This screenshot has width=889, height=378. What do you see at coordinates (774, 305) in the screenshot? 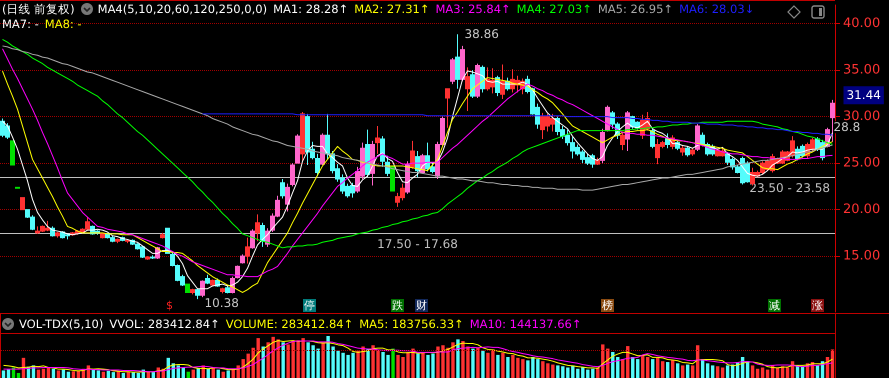
I see `annotation: 减` at bounding box center [774, 305].